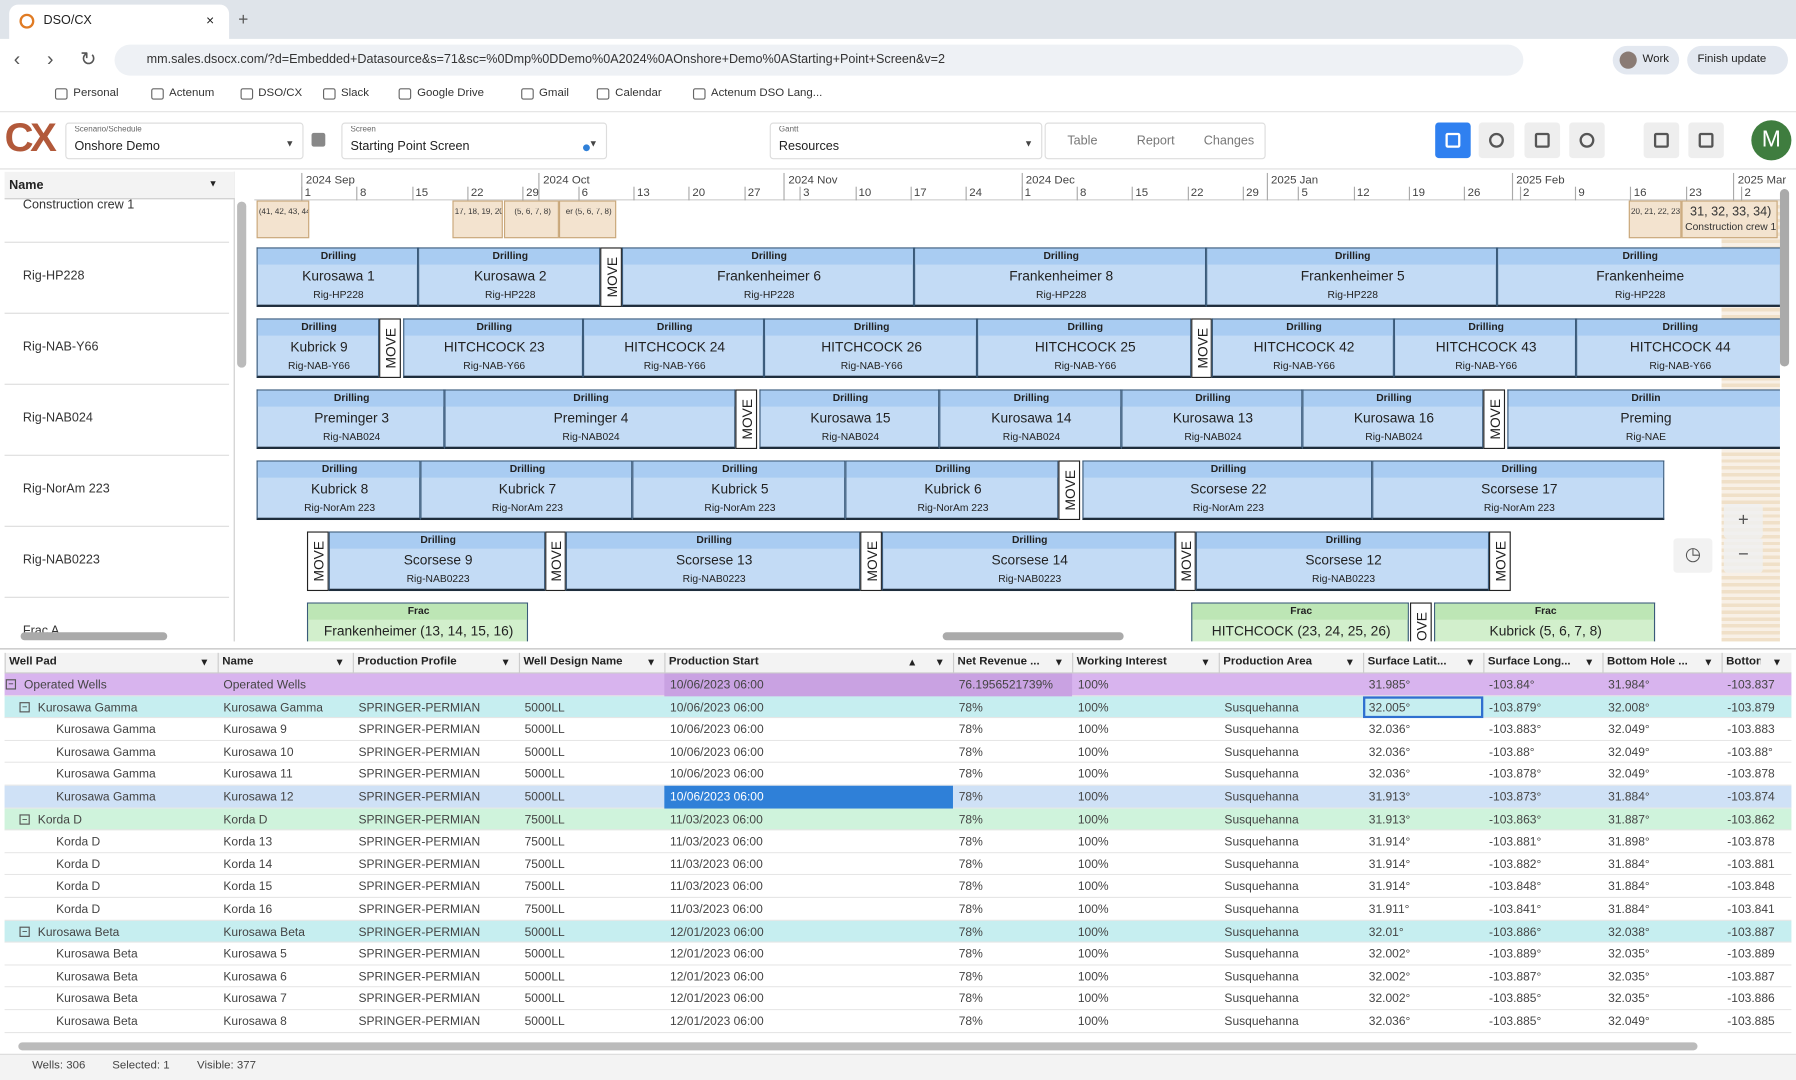  What do you see at coordinates (1389, 909) in the screenshot?
I see `table-cell: 31.911°` at bounding box center [1389, 909].